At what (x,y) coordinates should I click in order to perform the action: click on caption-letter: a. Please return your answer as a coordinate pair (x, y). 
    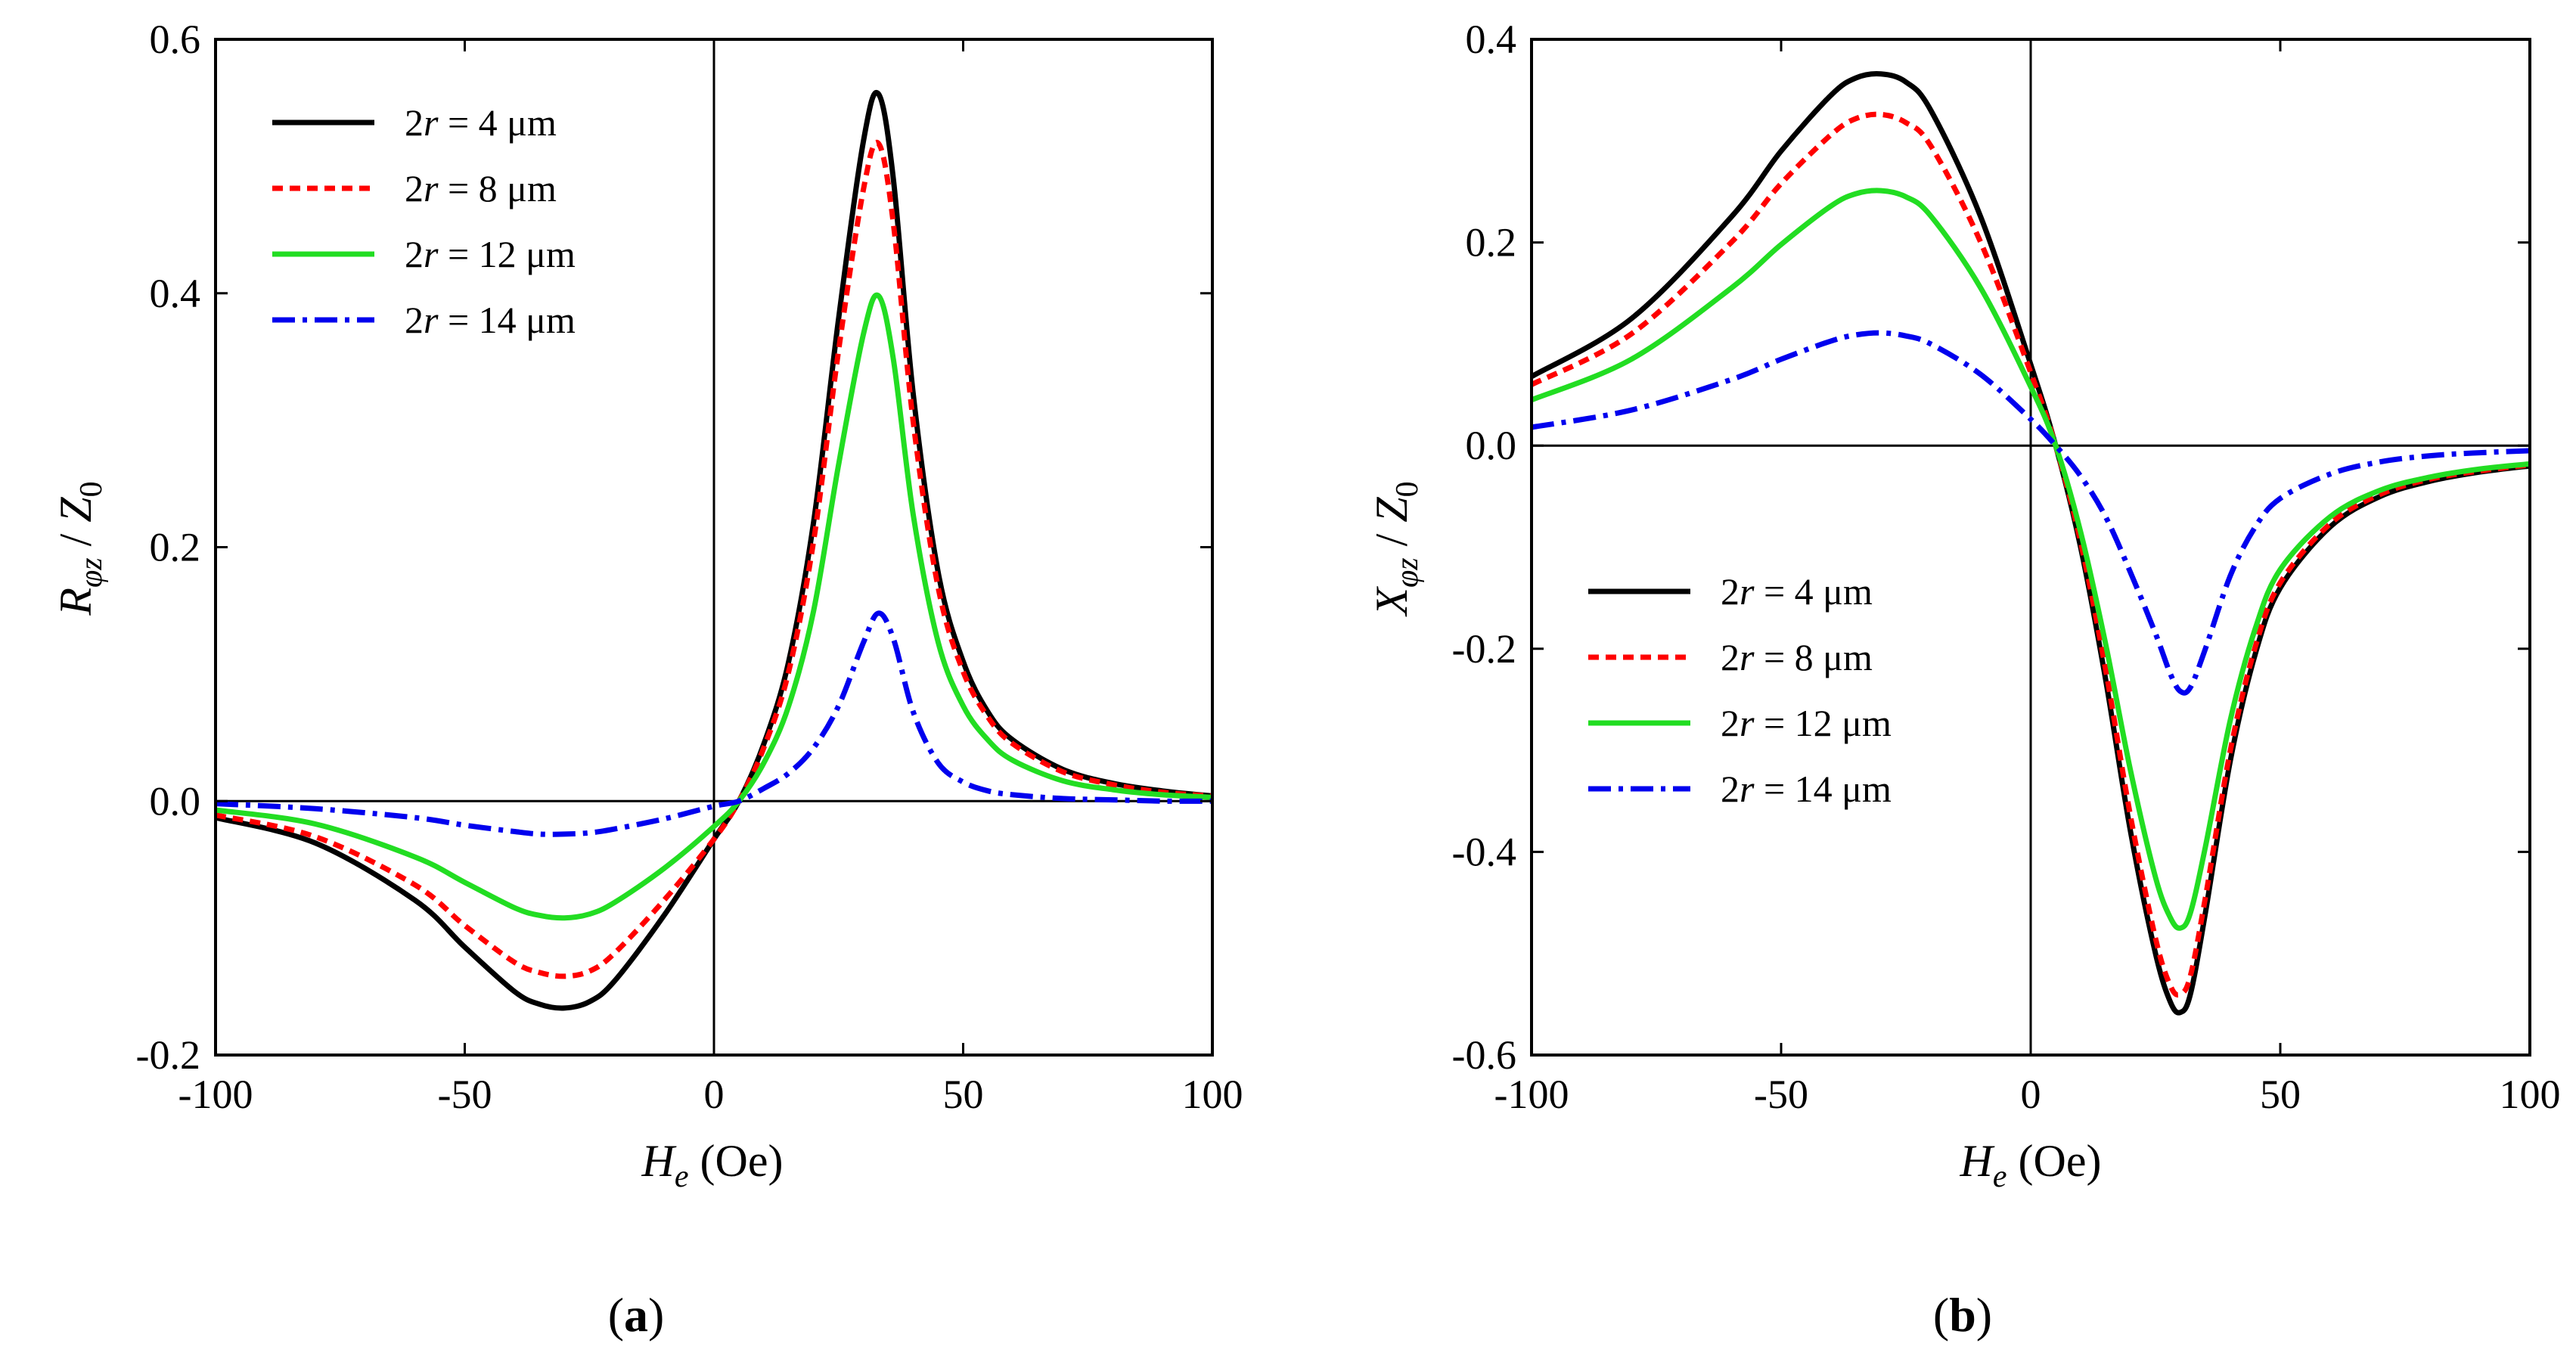
    Looking at the image, I should click on (636, 1315).